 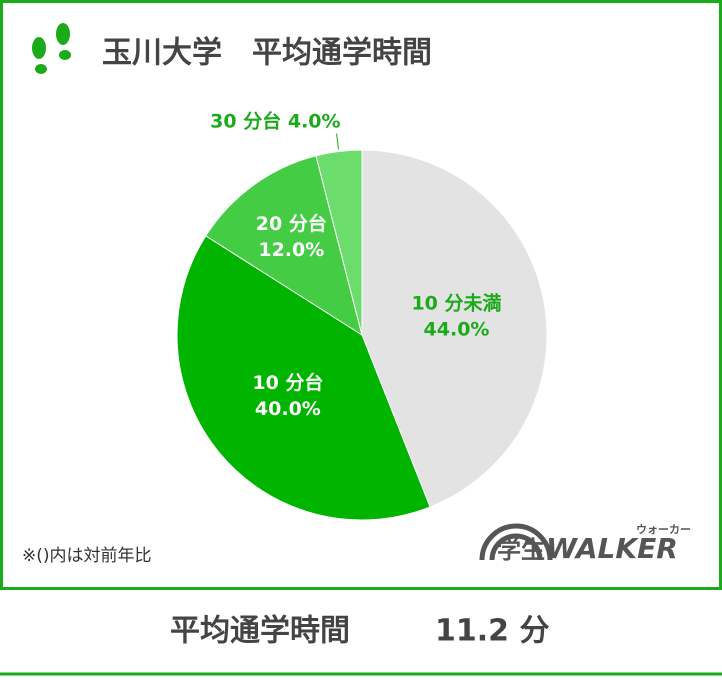 What do you see at coordinates (245, 120) in the screenshot?
I see `category-label: 30 分台` at bounding box center [245, 120].